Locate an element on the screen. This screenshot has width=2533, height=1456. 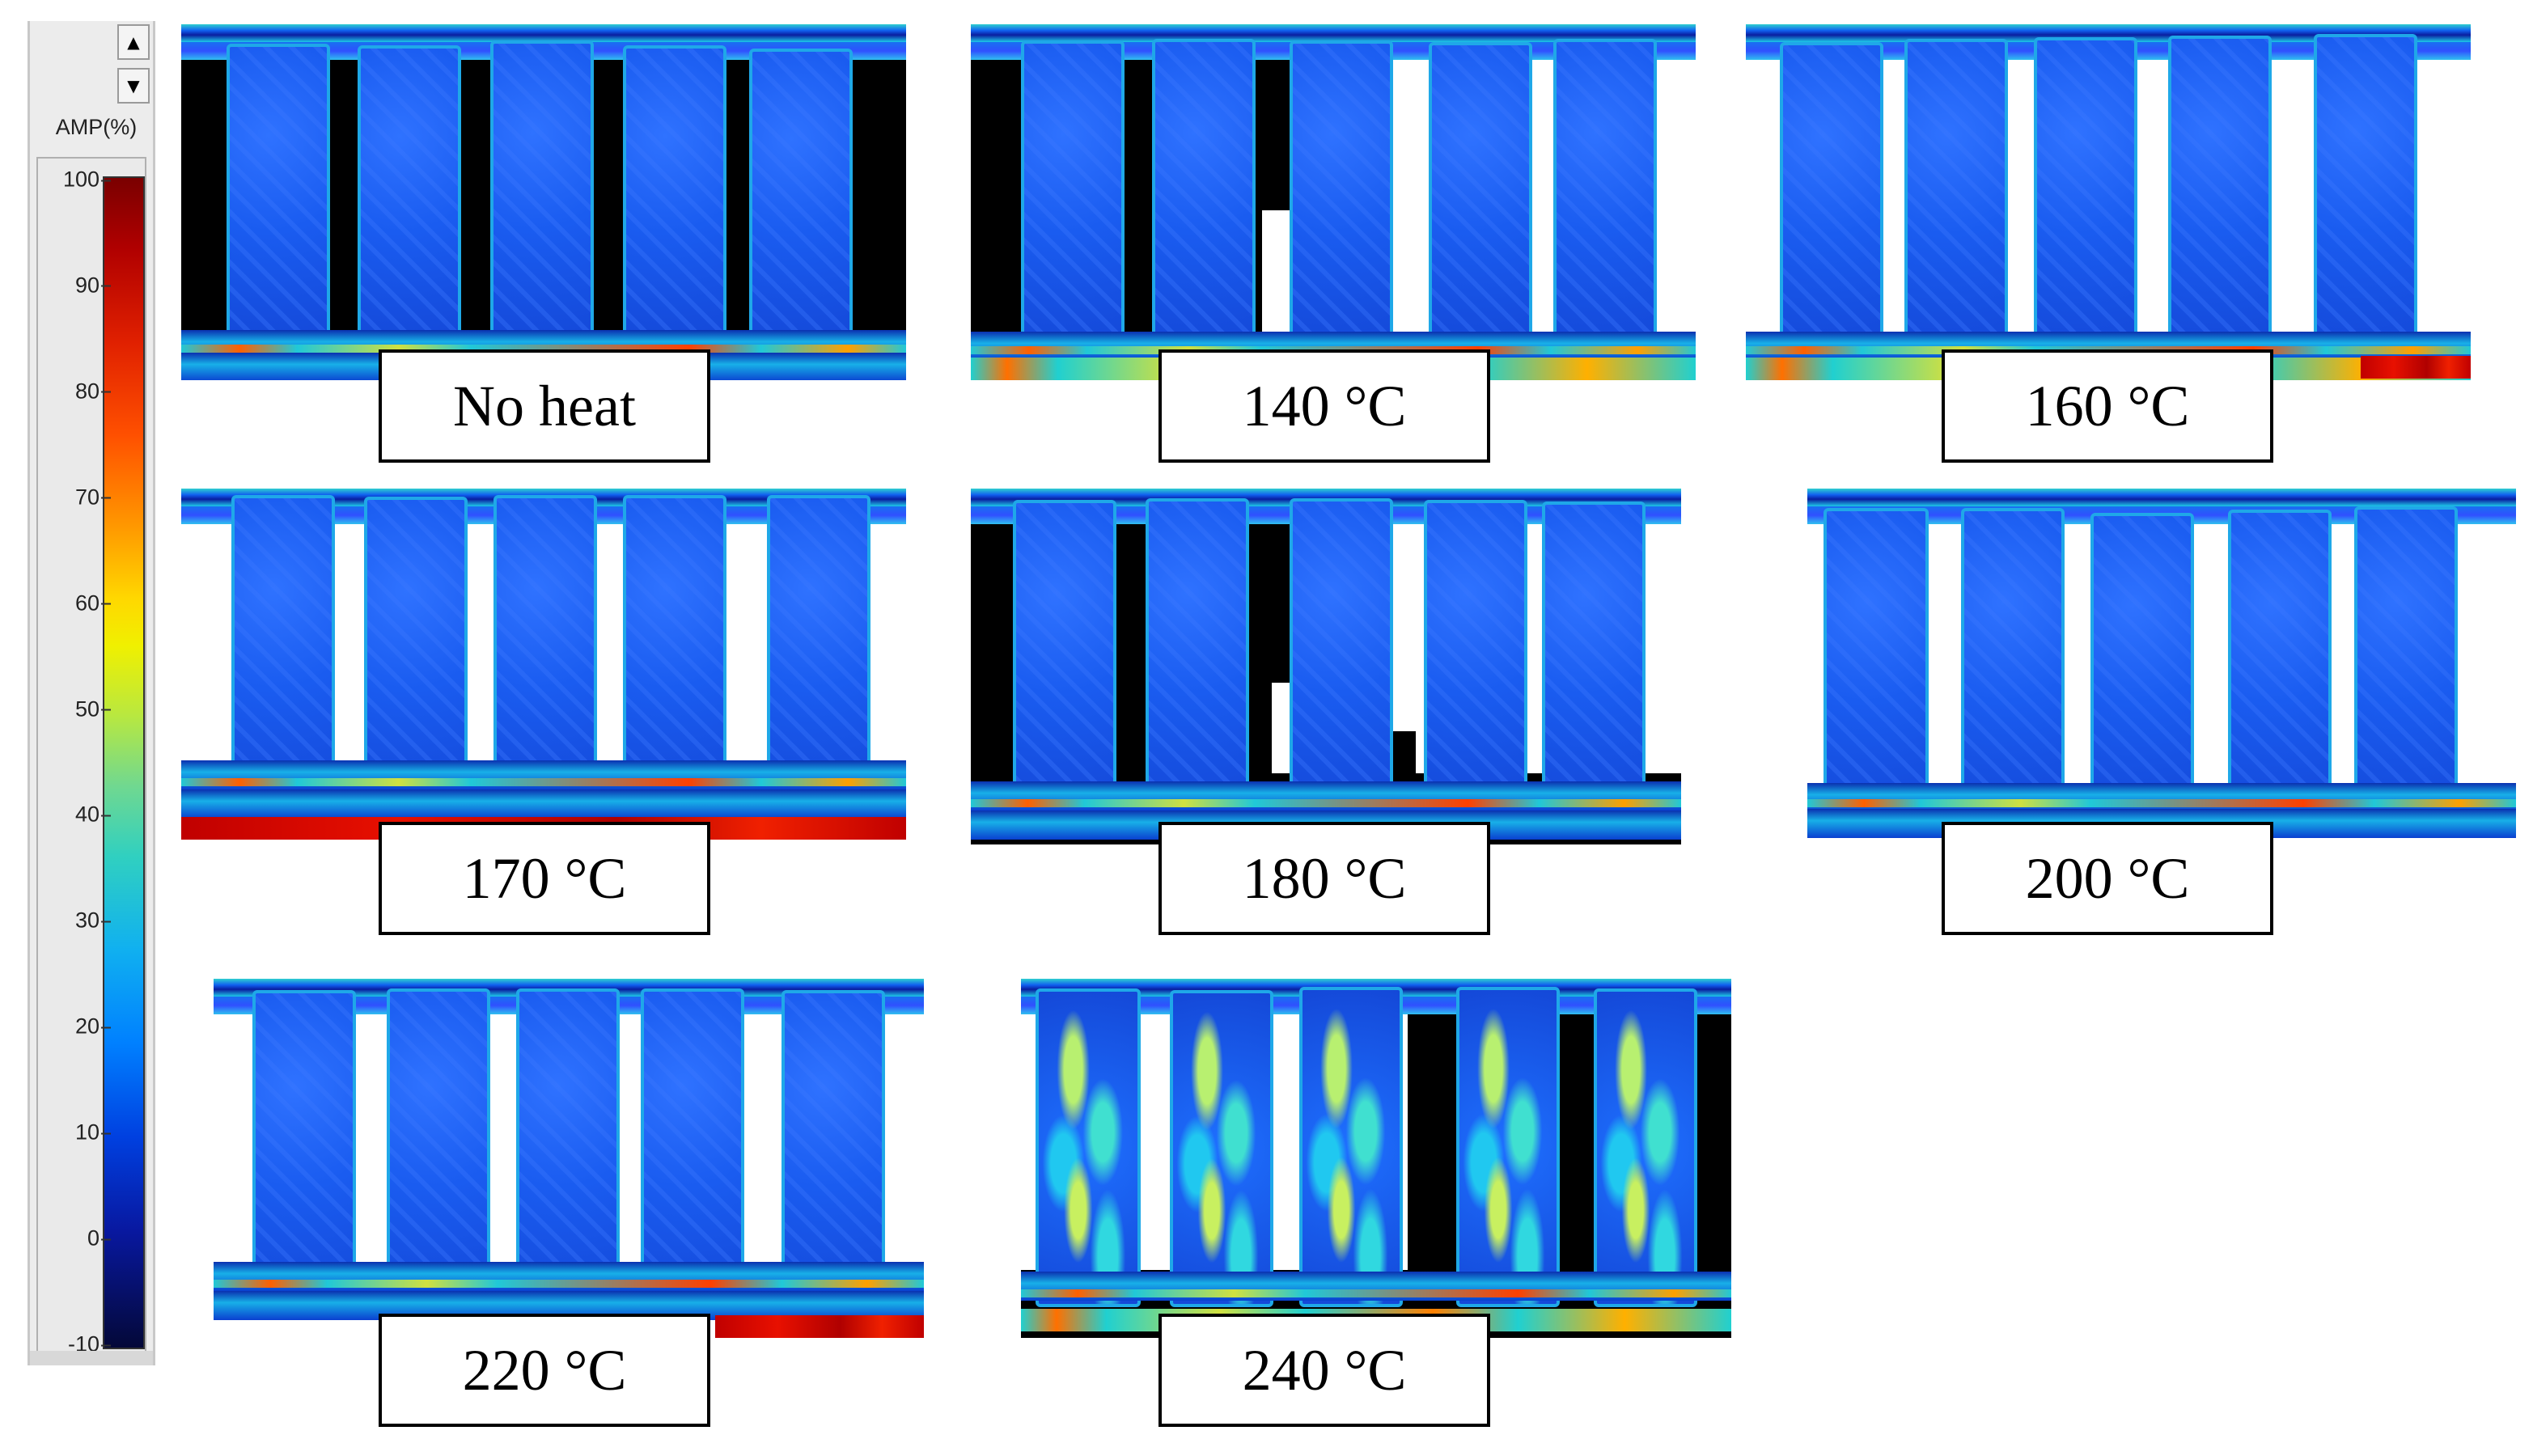
panel-label-240c: 240 °C is located at coordinates (1324, 1370).